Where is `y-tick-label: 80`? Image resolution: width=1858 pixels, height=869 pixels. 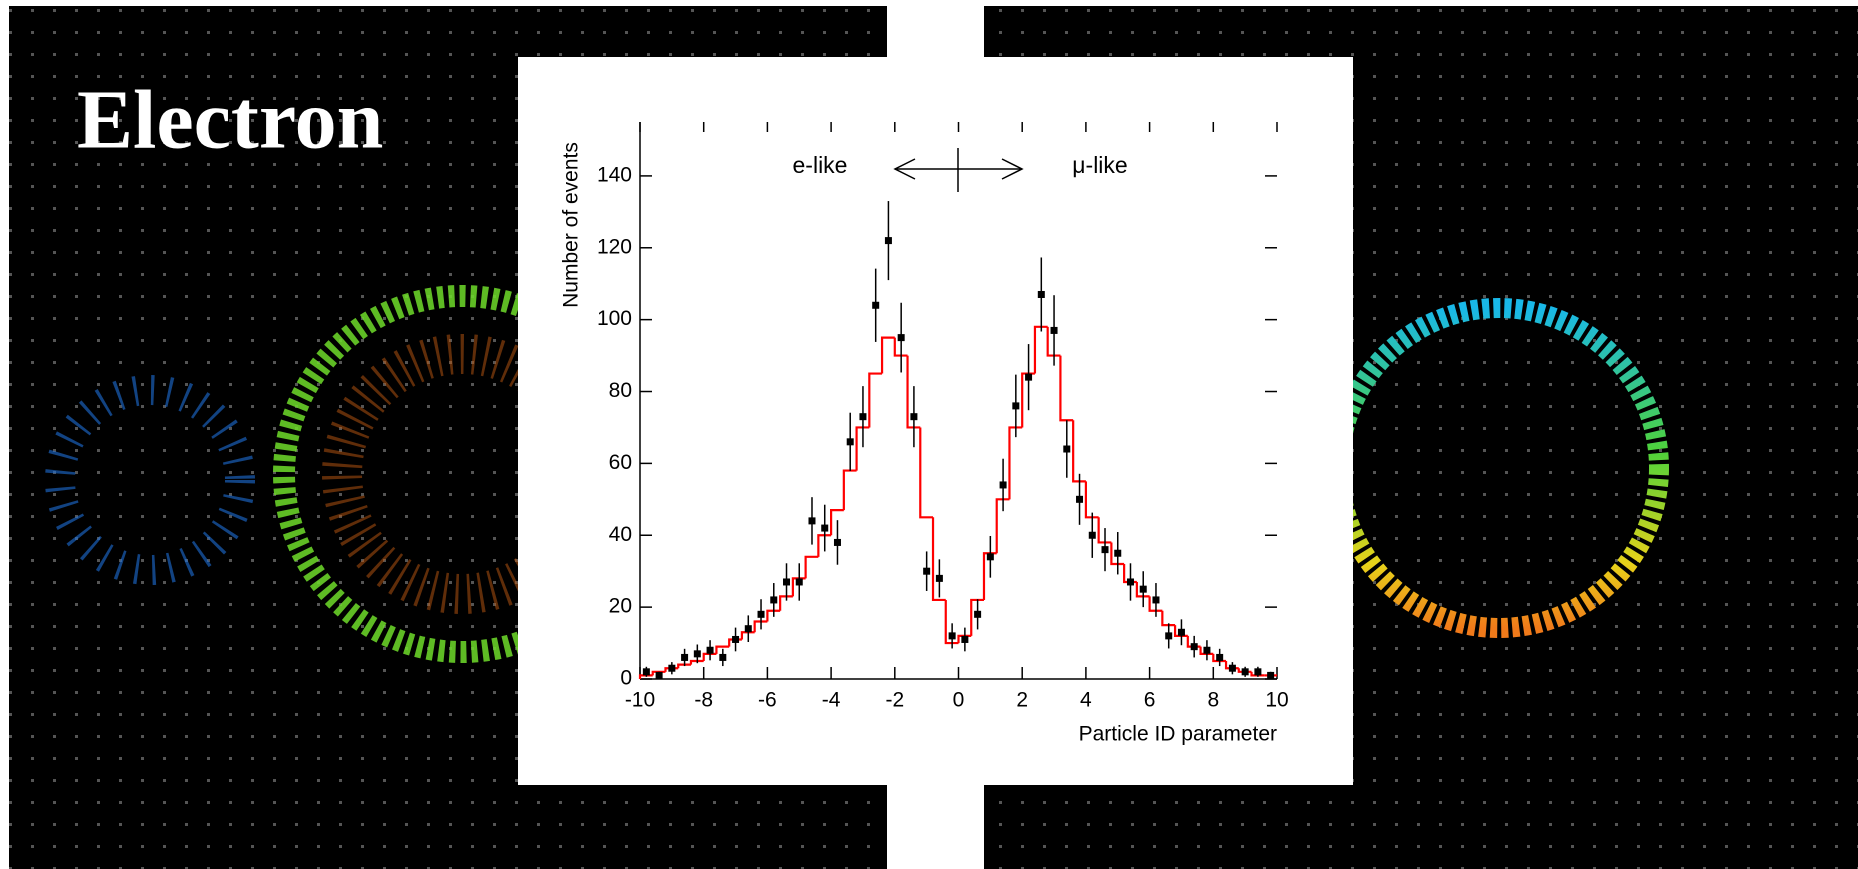
y-tick-label: 80 is located at coordinates (620, 390).